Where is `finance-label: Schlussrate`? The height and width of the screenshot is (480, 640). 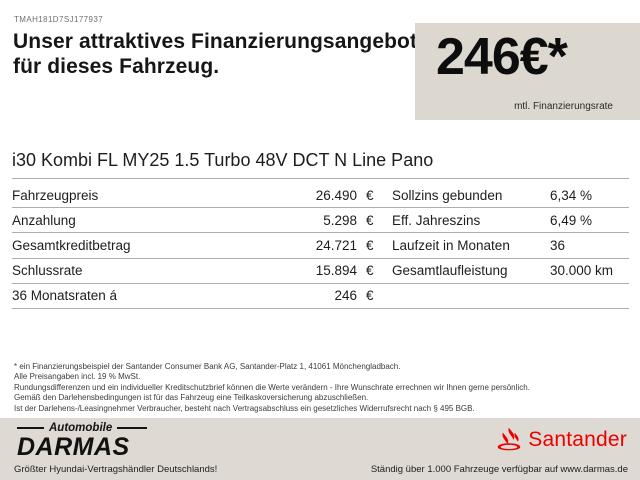
finance-label: Schlussrate is located at coordinates (47, 271).